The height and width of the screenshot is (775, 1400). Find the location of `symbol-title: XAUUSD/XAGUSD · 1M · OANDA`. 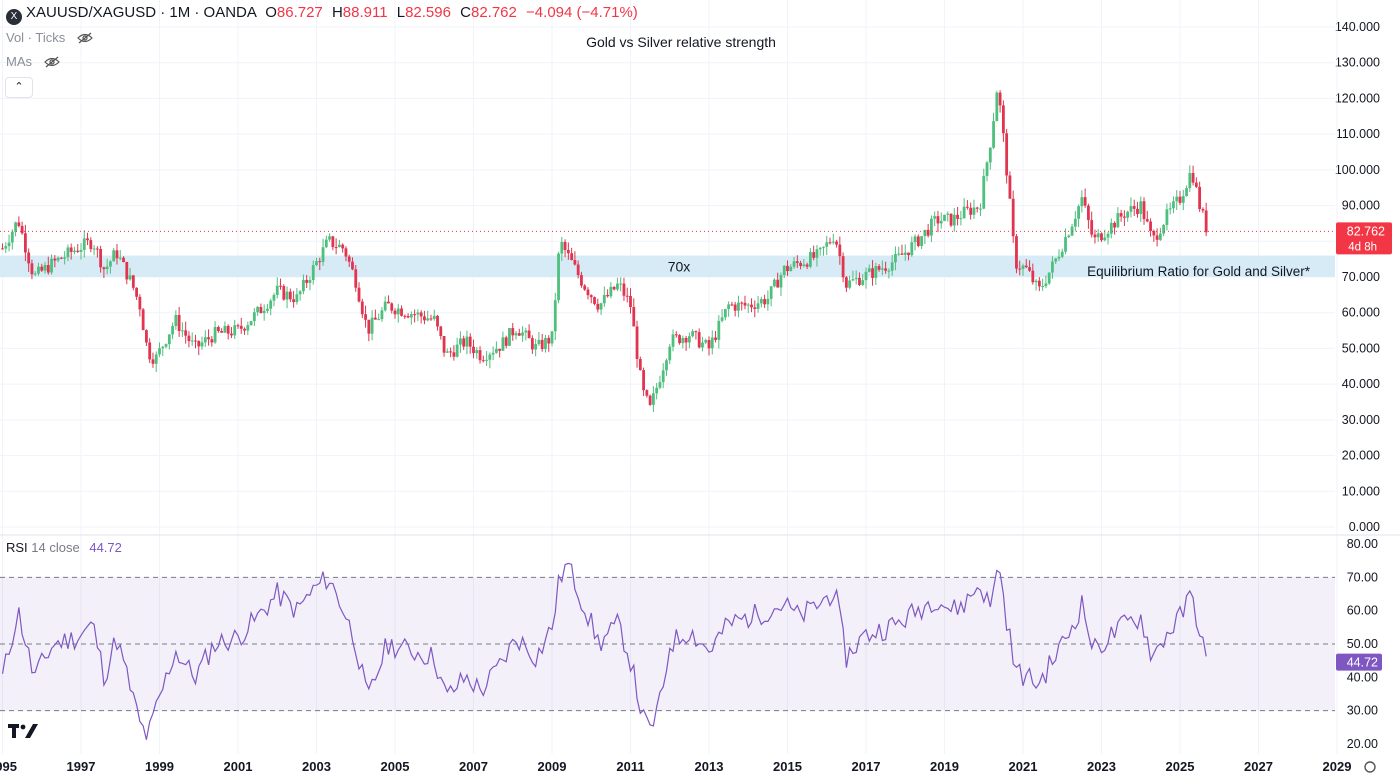

symbol-title: XAUUSD/XAGUSD · 1M · OANDA is located at coordinates (141, 12).